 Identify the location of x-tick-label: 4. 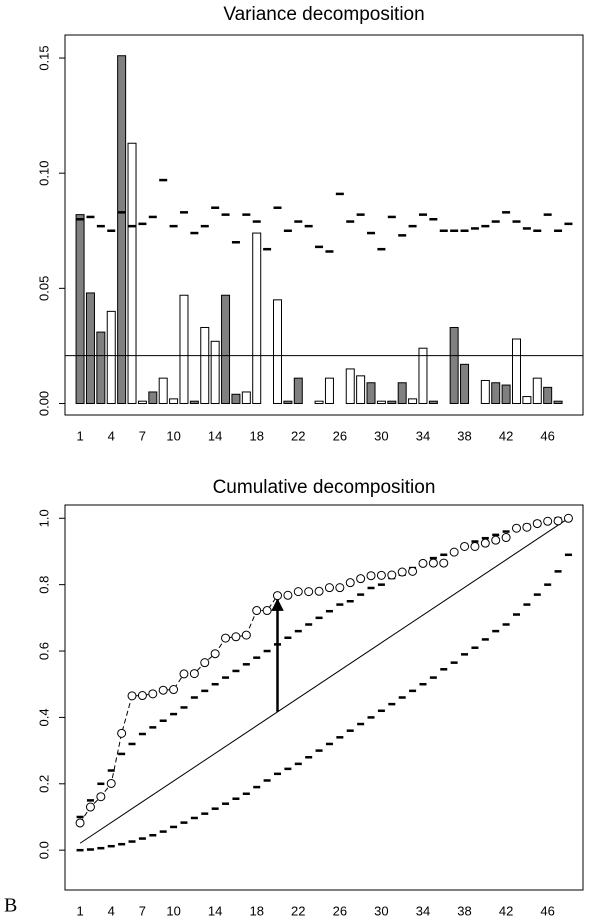
(111, 910).